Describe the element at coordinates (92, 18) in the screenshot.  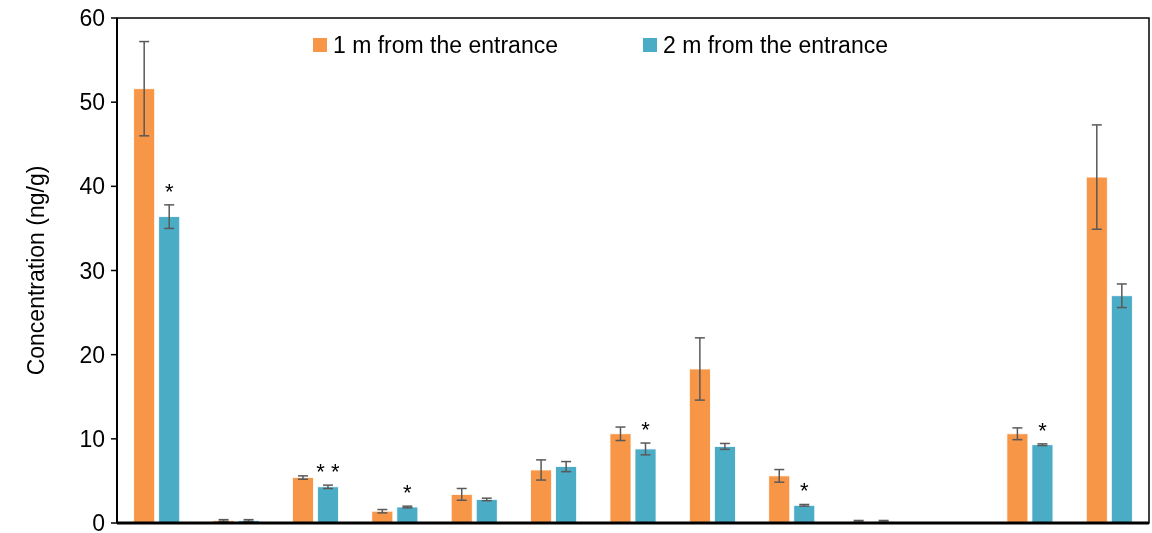
I see `y-tick-label: 60` at that location.